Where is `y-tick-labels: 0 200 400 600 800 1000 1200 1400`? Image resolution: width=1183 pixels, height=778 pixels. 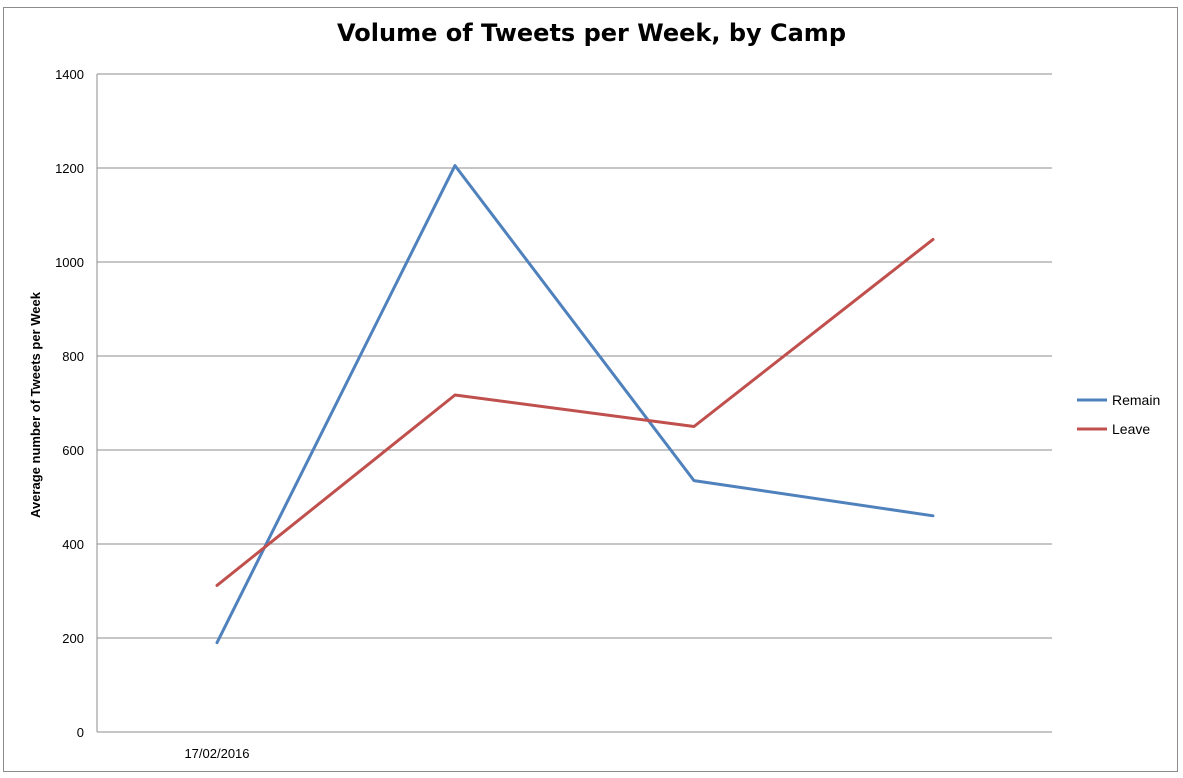
y-tick-labels: 0 200 400 600 800 1000 1200 1400 is located at coordinates (69, 403).